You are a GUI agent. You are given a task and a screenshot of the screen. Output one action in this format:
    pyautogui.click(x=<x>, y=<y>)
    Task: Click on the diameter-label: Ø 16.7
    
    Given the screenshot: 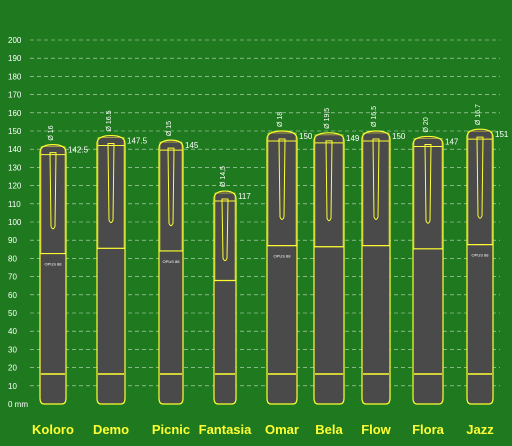 What is the action you would take?
    pyautogui.click(x=478, y=114)
    